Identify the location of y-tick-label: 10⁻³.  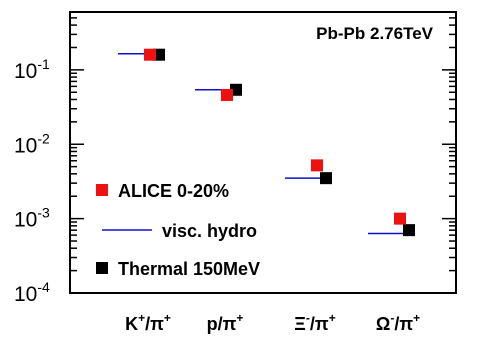
(32, 218).